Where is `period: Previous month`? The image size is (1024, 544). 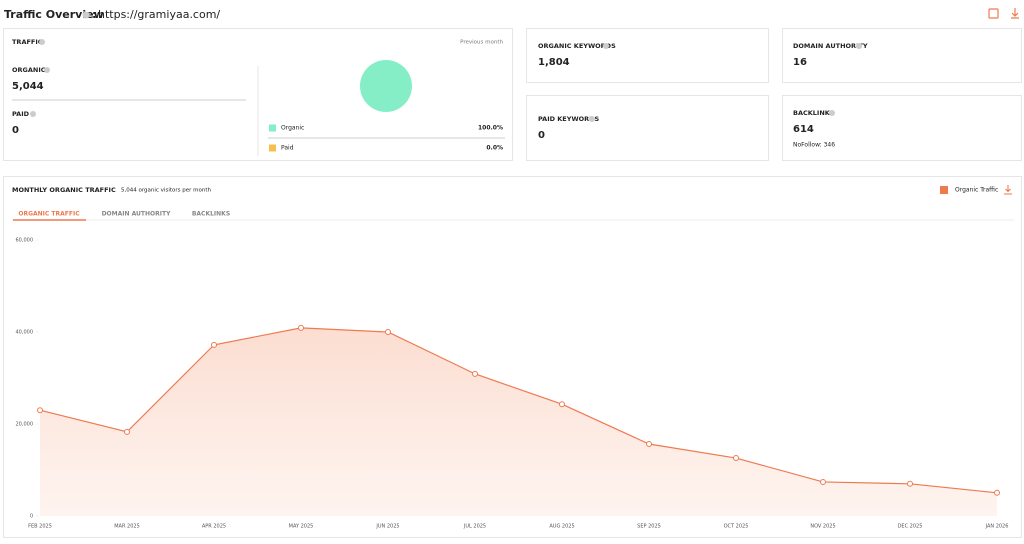 period: Previous month is located at coordinates (481, 43).